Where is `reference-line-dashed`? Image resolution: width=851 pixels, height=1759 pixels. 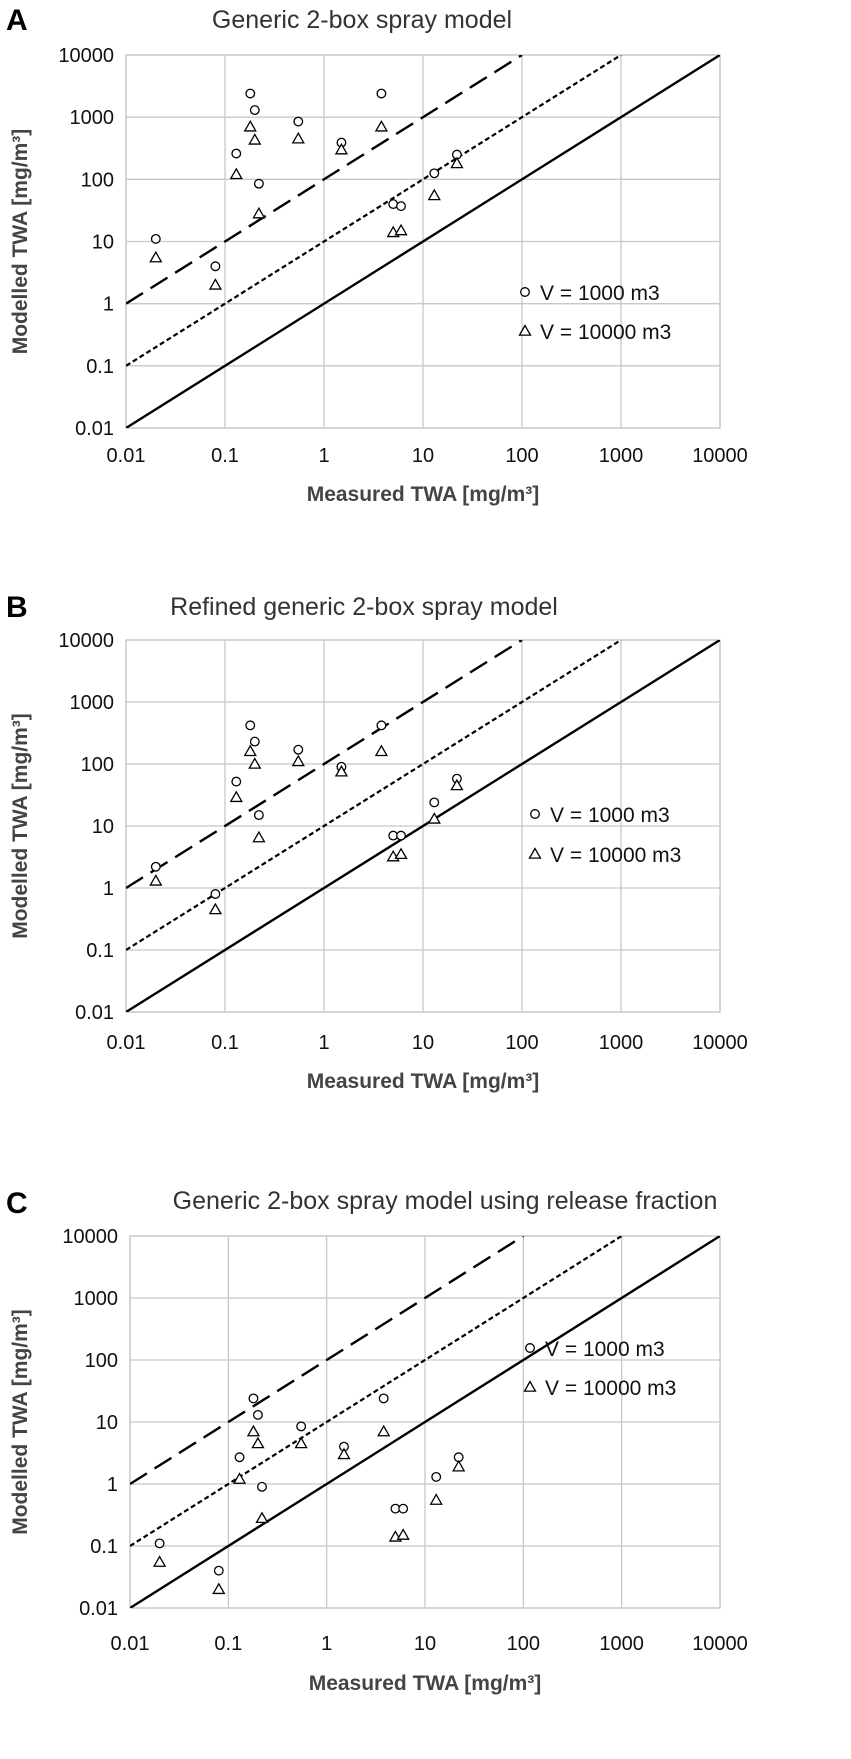 reference-line-dashed is located at coordinates (324, 765).